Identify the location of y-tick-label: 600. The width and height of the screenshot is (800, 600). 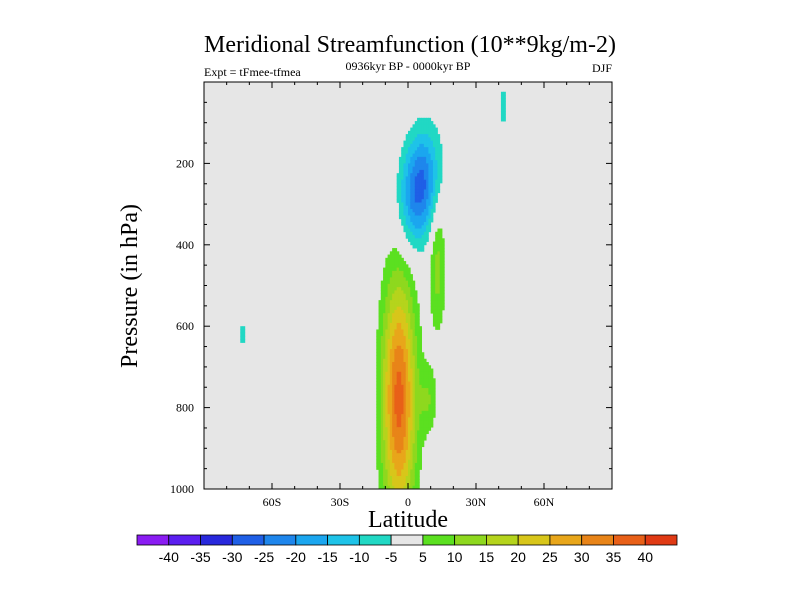
(185, 326).